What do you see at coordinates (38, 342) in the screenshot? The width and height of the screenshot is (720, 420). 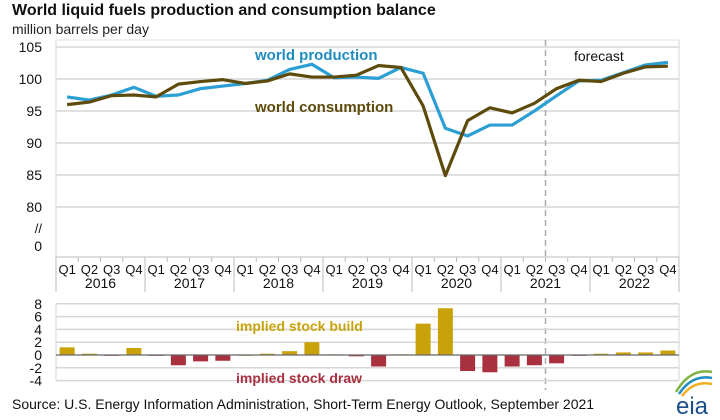 I see `y-tick-label: 2` at bounding box center [38, 342].